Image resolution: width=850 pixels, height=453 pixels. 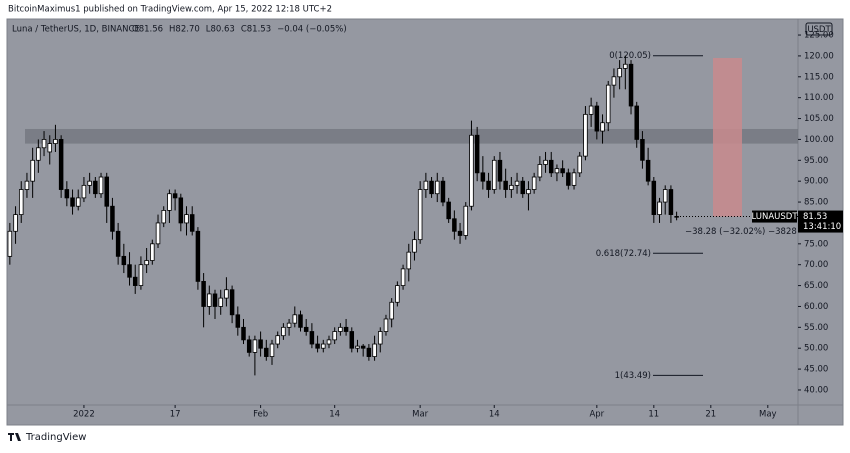 I want to click on y-tick-label: 105.00, so click(x=819, y=119).